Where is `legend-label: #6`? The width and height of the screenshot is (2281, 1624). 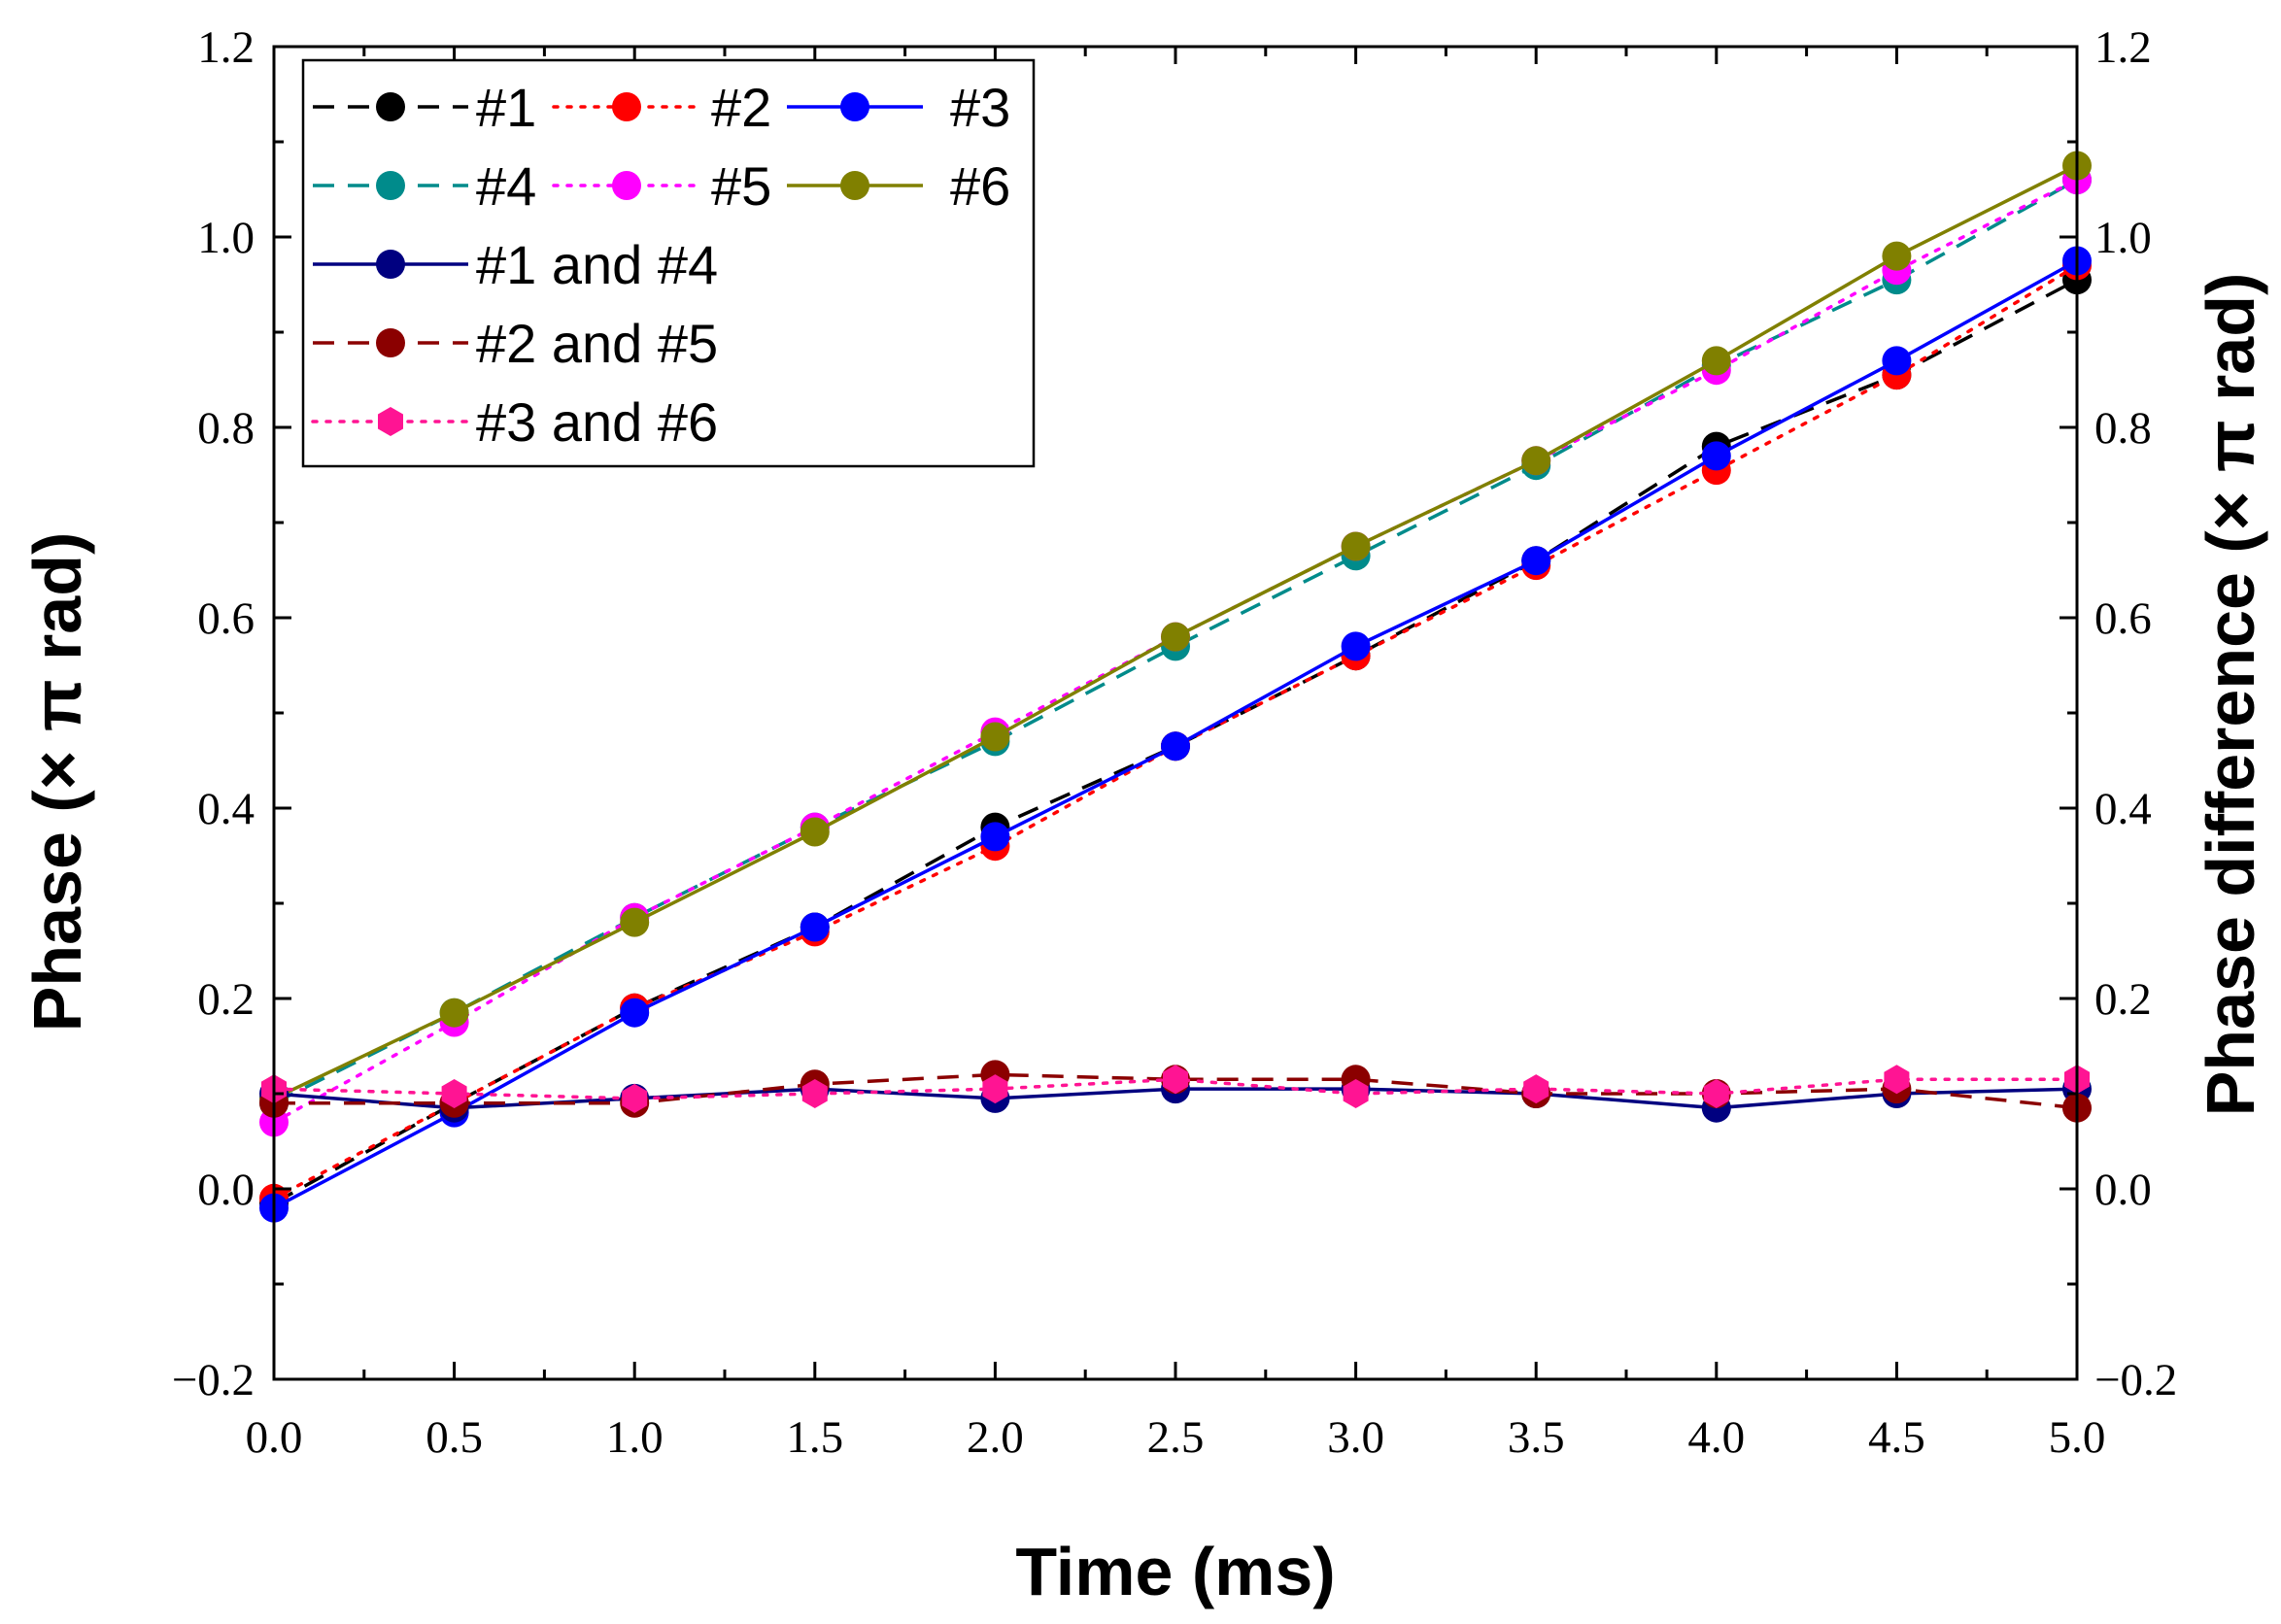 legend-label: #6 is located at coordinates (980, 186).